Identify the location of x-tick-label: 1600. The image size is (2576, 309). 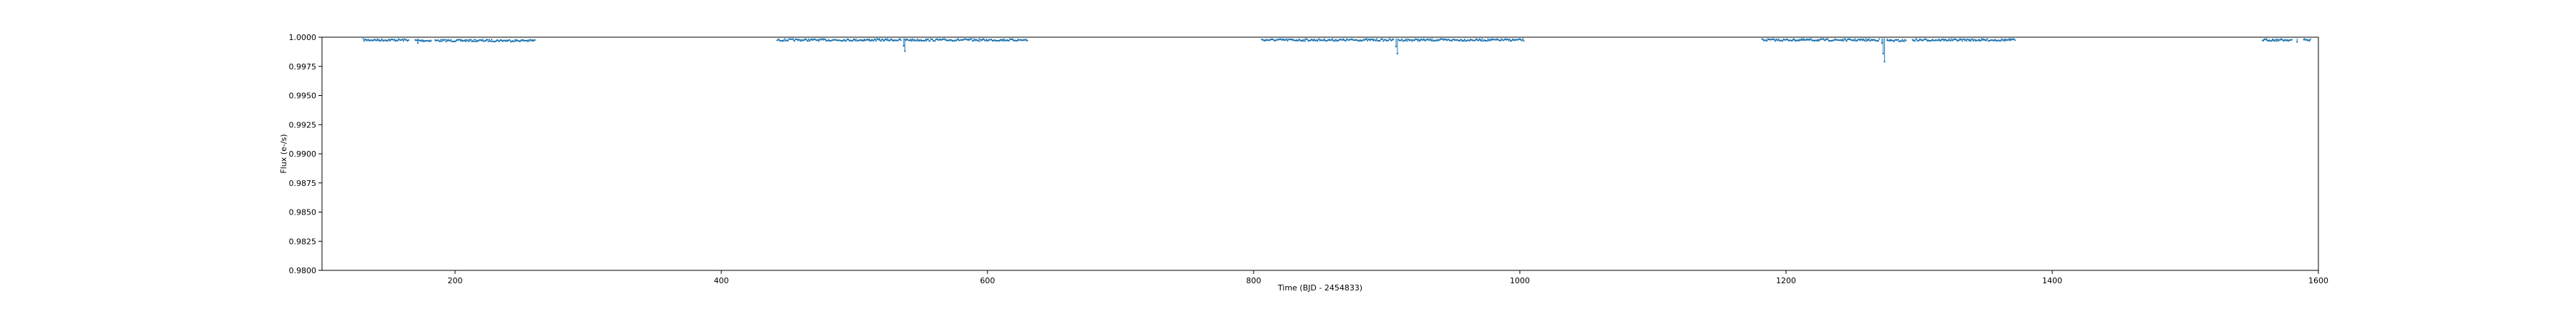
(2318, 280).